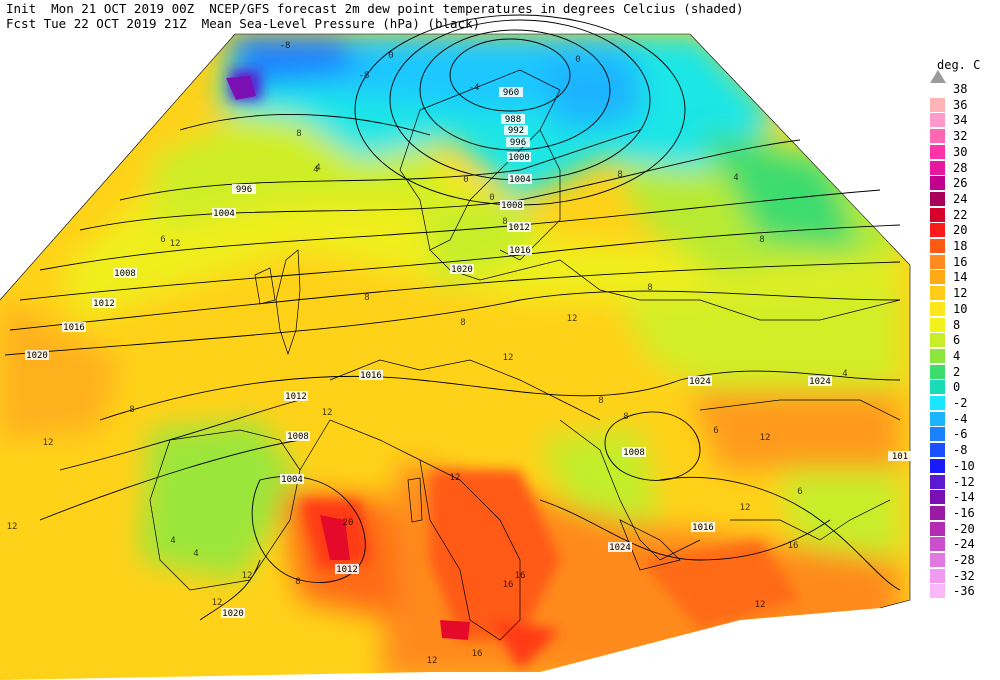 The image size is (1000, 680). What do you see at coordinates (965, 387) in the screenshot?
I see `legend-entry: 0` at bounding box center [965, 387].